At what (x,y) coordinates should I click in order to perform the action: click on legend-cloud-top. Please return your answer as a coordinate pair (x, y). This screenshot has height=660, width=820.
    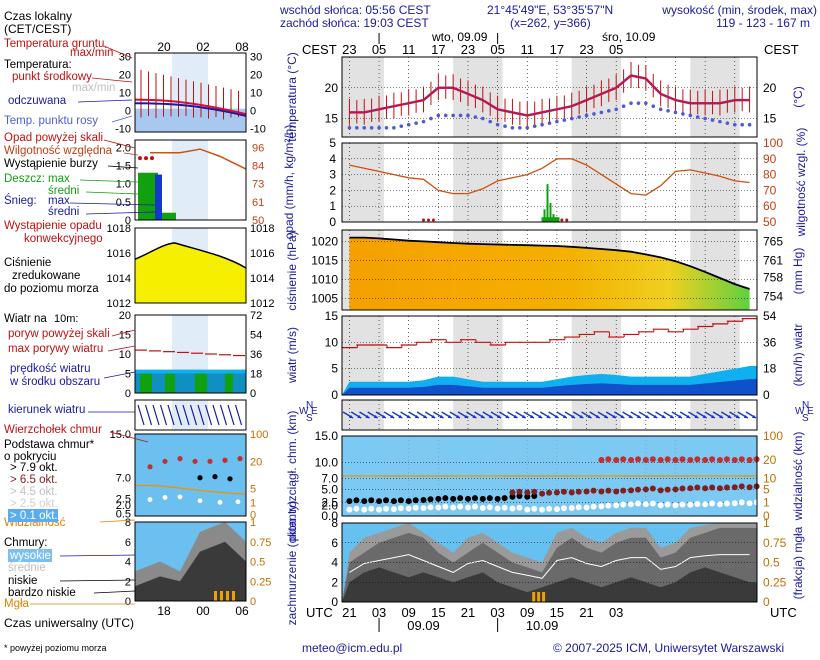
    Looking at the image, I should click on (209, 461).